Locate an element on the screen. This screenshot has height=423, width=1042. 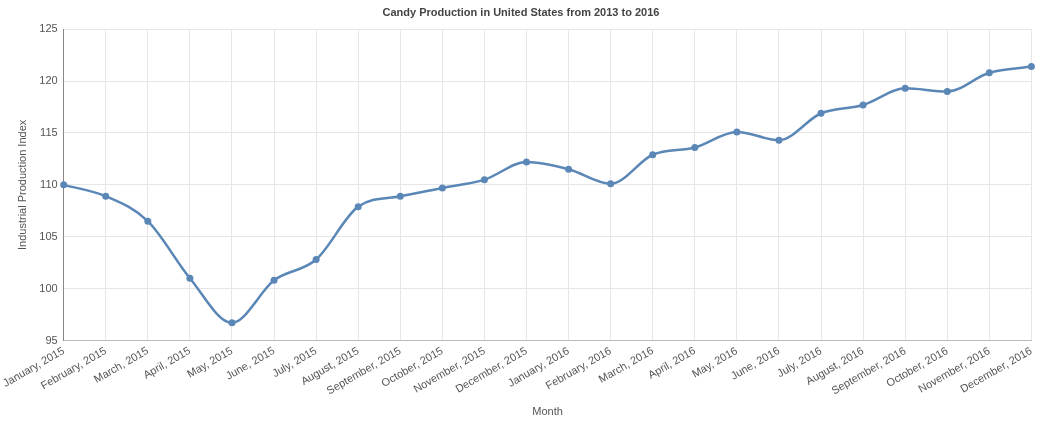
y-axis-title: Industrial Production Index is located at coordinates (21, 184).